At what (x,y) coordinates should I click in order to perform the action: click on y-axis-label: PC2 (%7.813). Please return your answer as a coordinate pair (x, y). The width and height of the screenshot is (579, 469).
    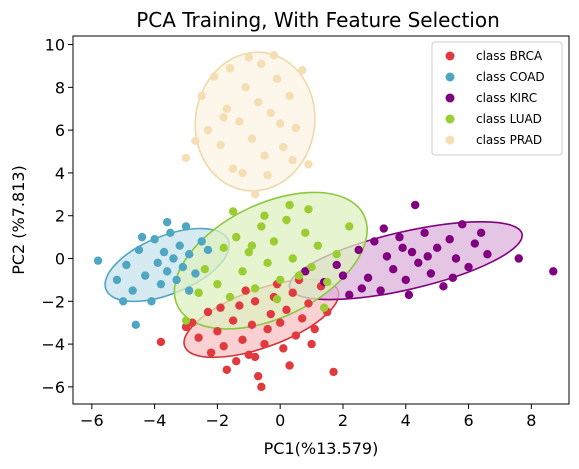
    Looking at the image, I should click on (18, 220).